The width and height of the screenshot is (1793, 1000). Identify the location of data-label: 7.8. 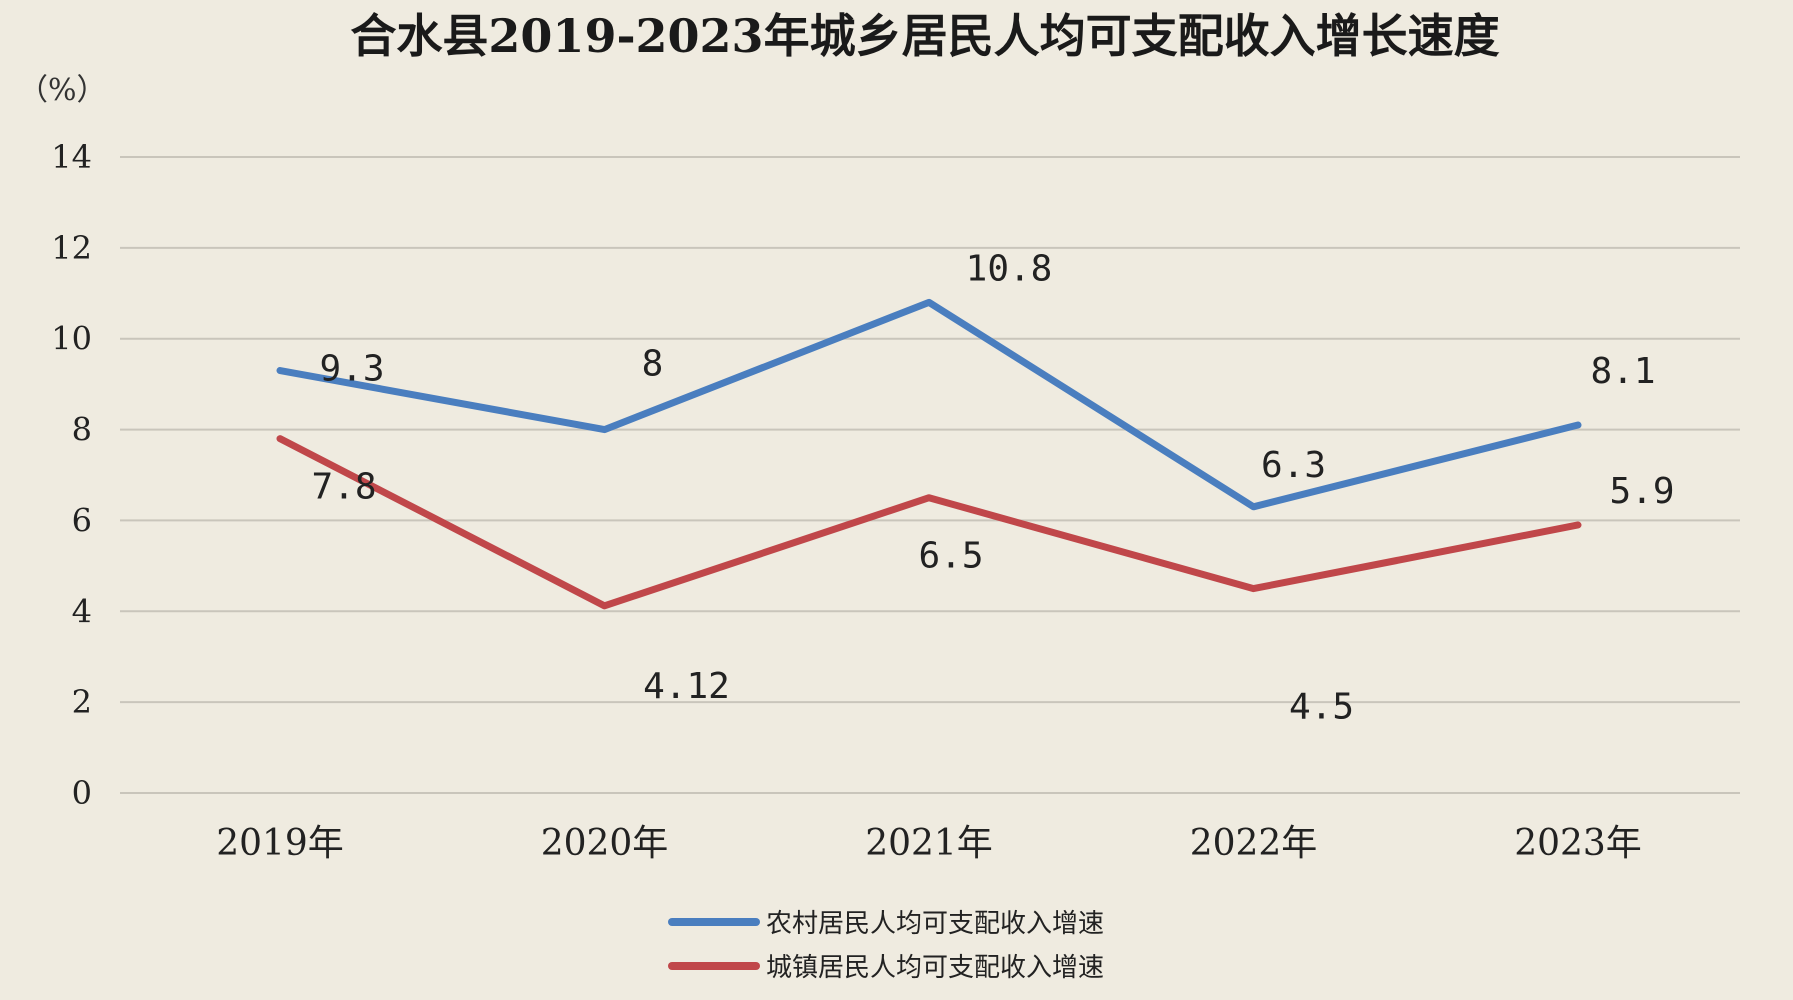
(343, 487).